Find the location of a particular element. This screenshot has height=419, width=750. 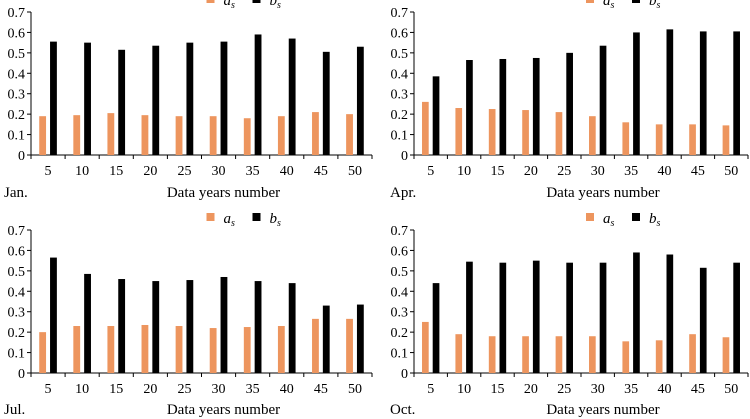

y-tick-label: 0.5 is located at coordinates (400, 54).